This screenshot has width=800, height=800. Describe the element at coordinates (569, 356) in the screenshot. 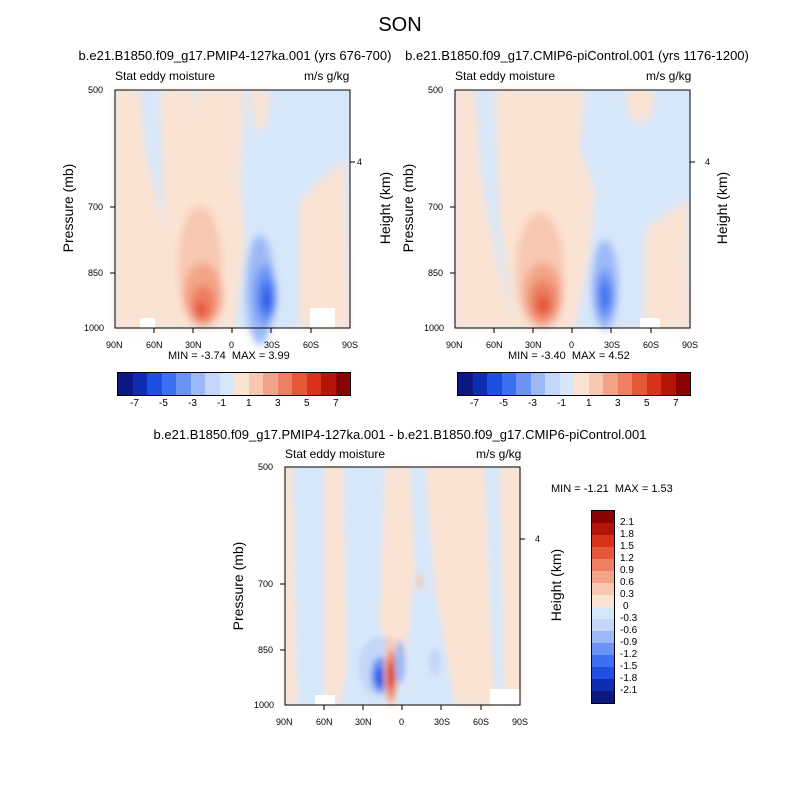

I see `panel-2-minmax: MIN = -3.40 MAX = 4.52` at that location.